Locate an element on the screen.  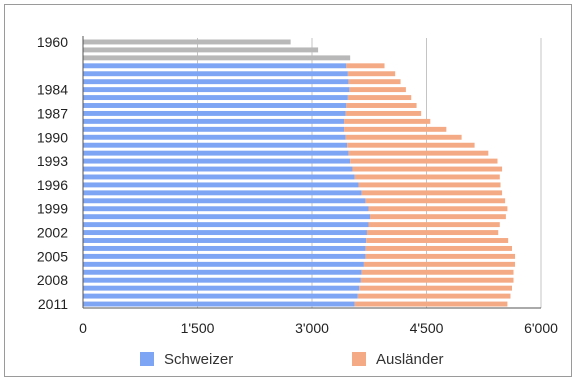
x-tick-label: 6'000 is located at coordinates (541, 328).